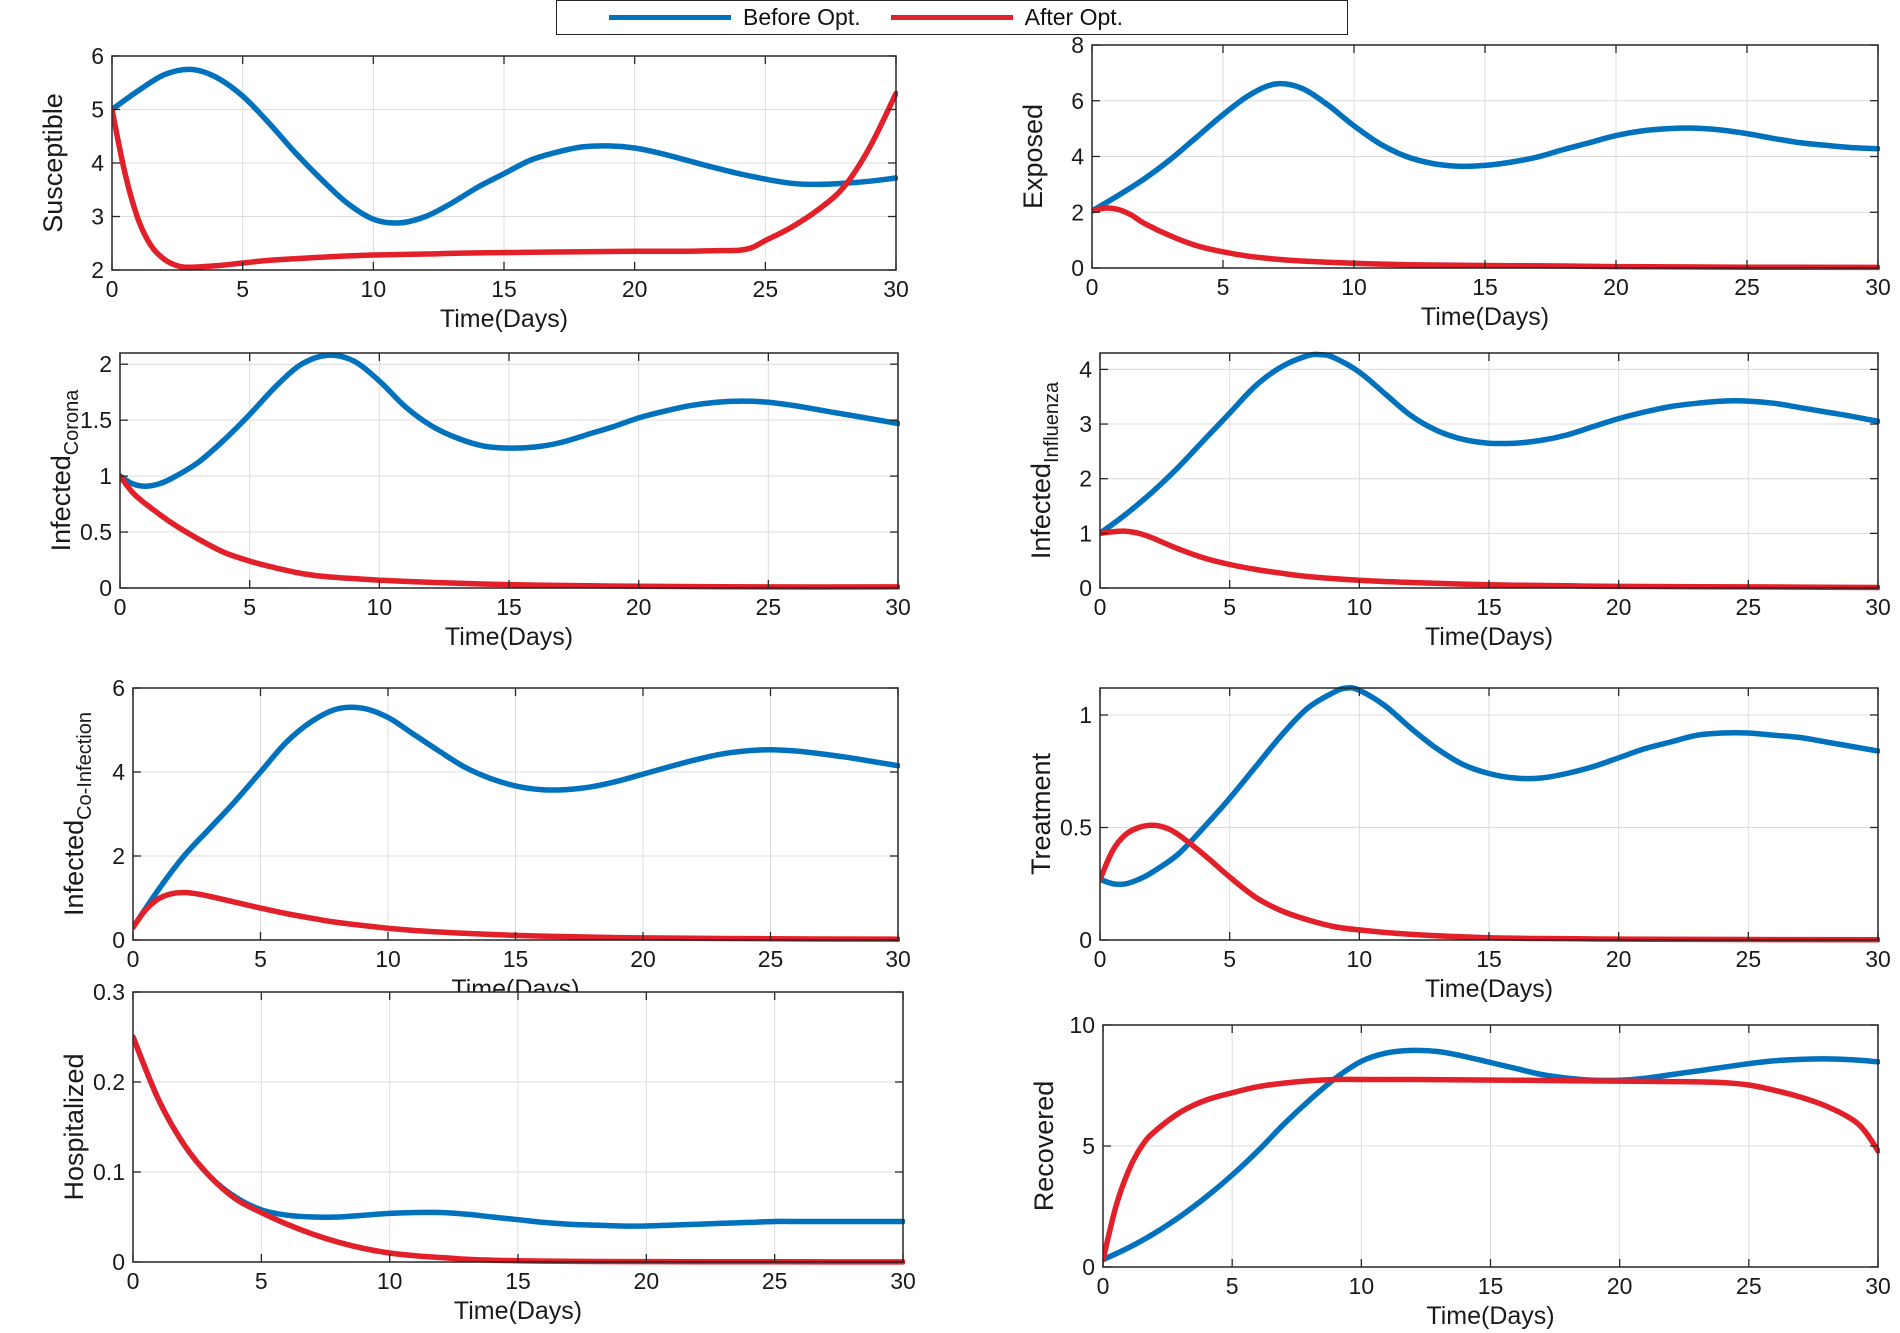  What do you see at coordinates (1074, 17) in the screenshot?
I see `legend-label-after: After Opt.` at bounding box center [1074, 17].